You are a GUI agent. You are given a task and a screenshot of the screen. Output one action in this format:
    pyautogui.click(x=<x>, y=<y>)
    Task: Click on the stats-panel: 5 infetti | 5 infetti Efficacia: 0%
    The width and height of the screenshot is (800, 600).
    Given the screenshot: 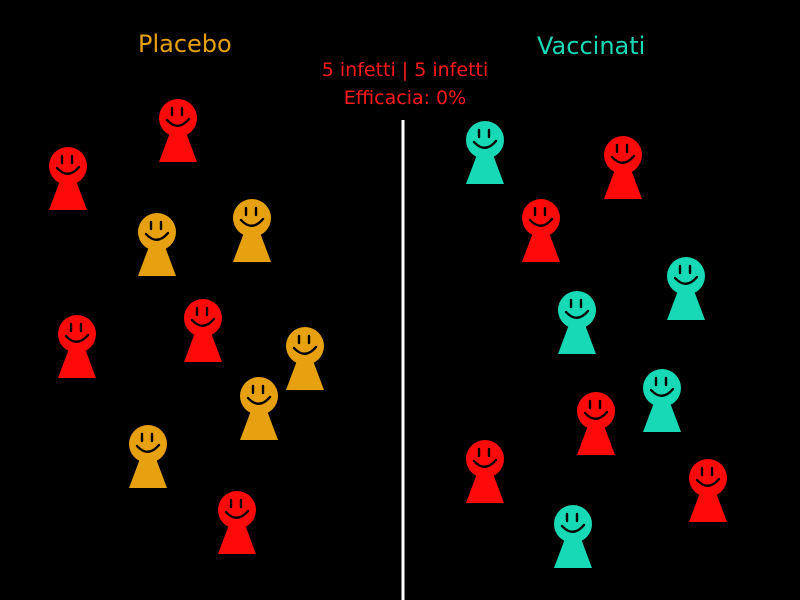 What is the action you would take?
    pyautogui.click(x=405, y=84)
    